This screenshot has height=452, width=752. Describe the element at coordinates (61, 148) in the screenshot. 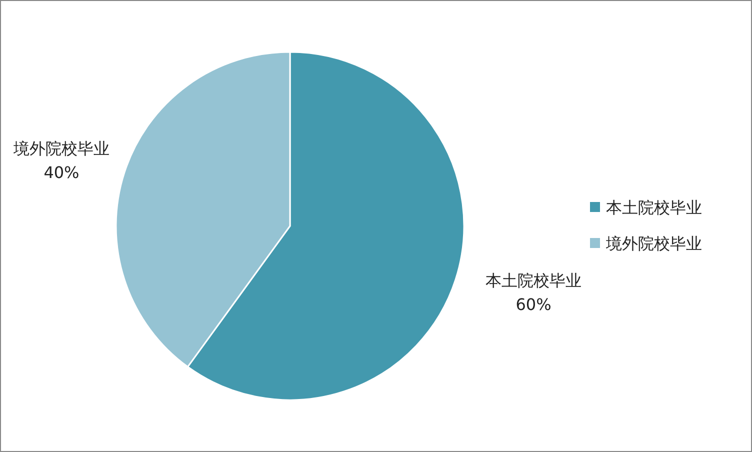

I see `slice-label: 境外院校毕业` at that location.